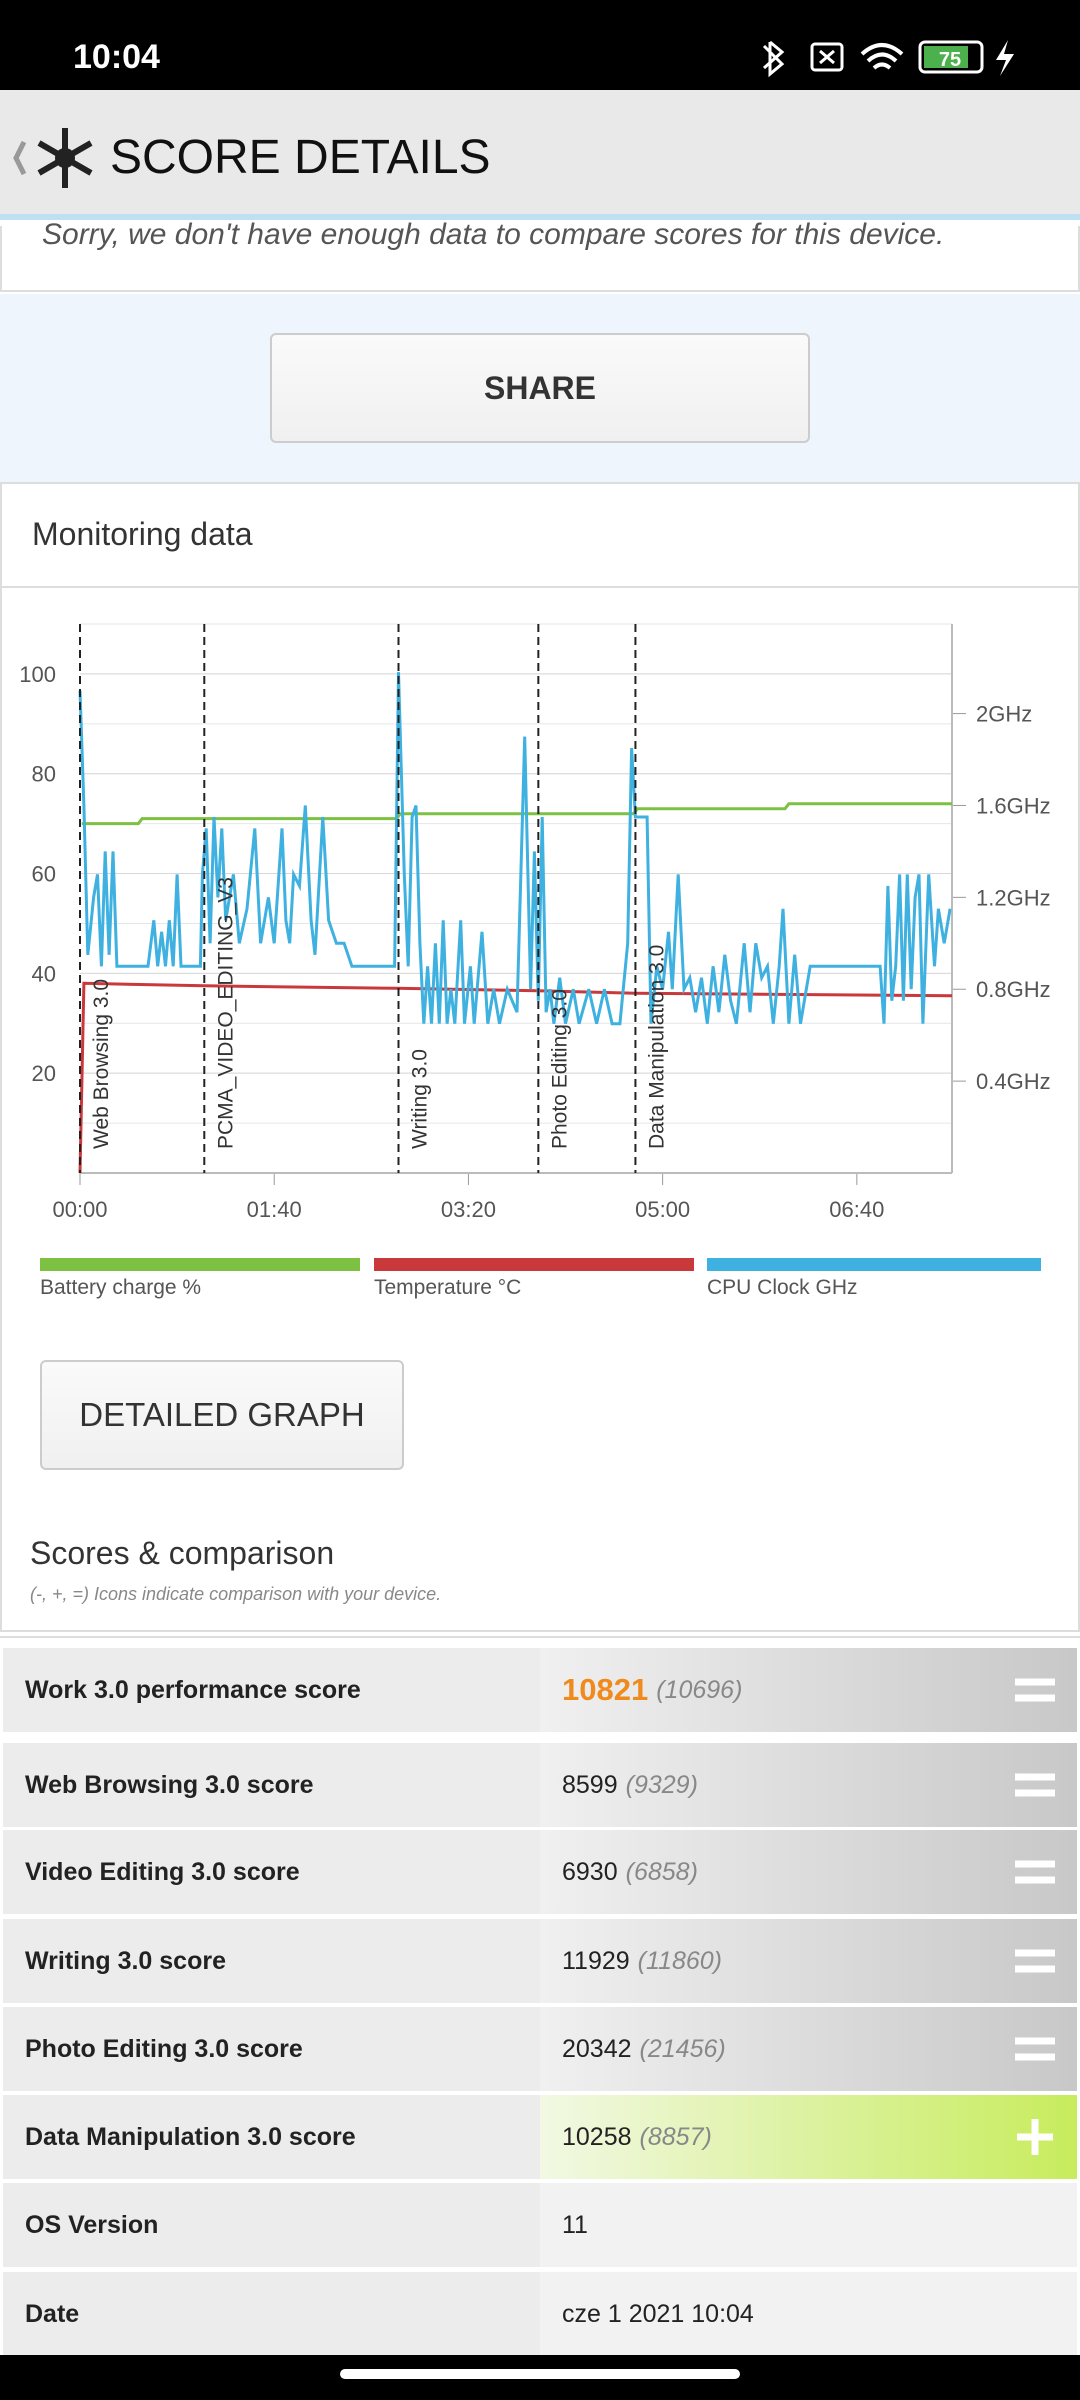 The width and height of the screenshot is (1080, 2400). What do you see at coordinates (559, 1069) in the screenshot?
I see `marker-label: Photo Editing 3.0` at bounding box center [559, 1069].